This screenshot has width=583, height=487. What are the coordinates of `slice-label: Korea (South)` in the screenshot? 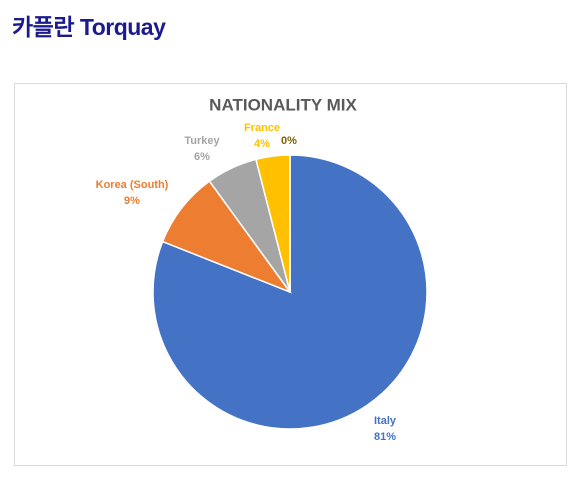 It's located at (132, 185).